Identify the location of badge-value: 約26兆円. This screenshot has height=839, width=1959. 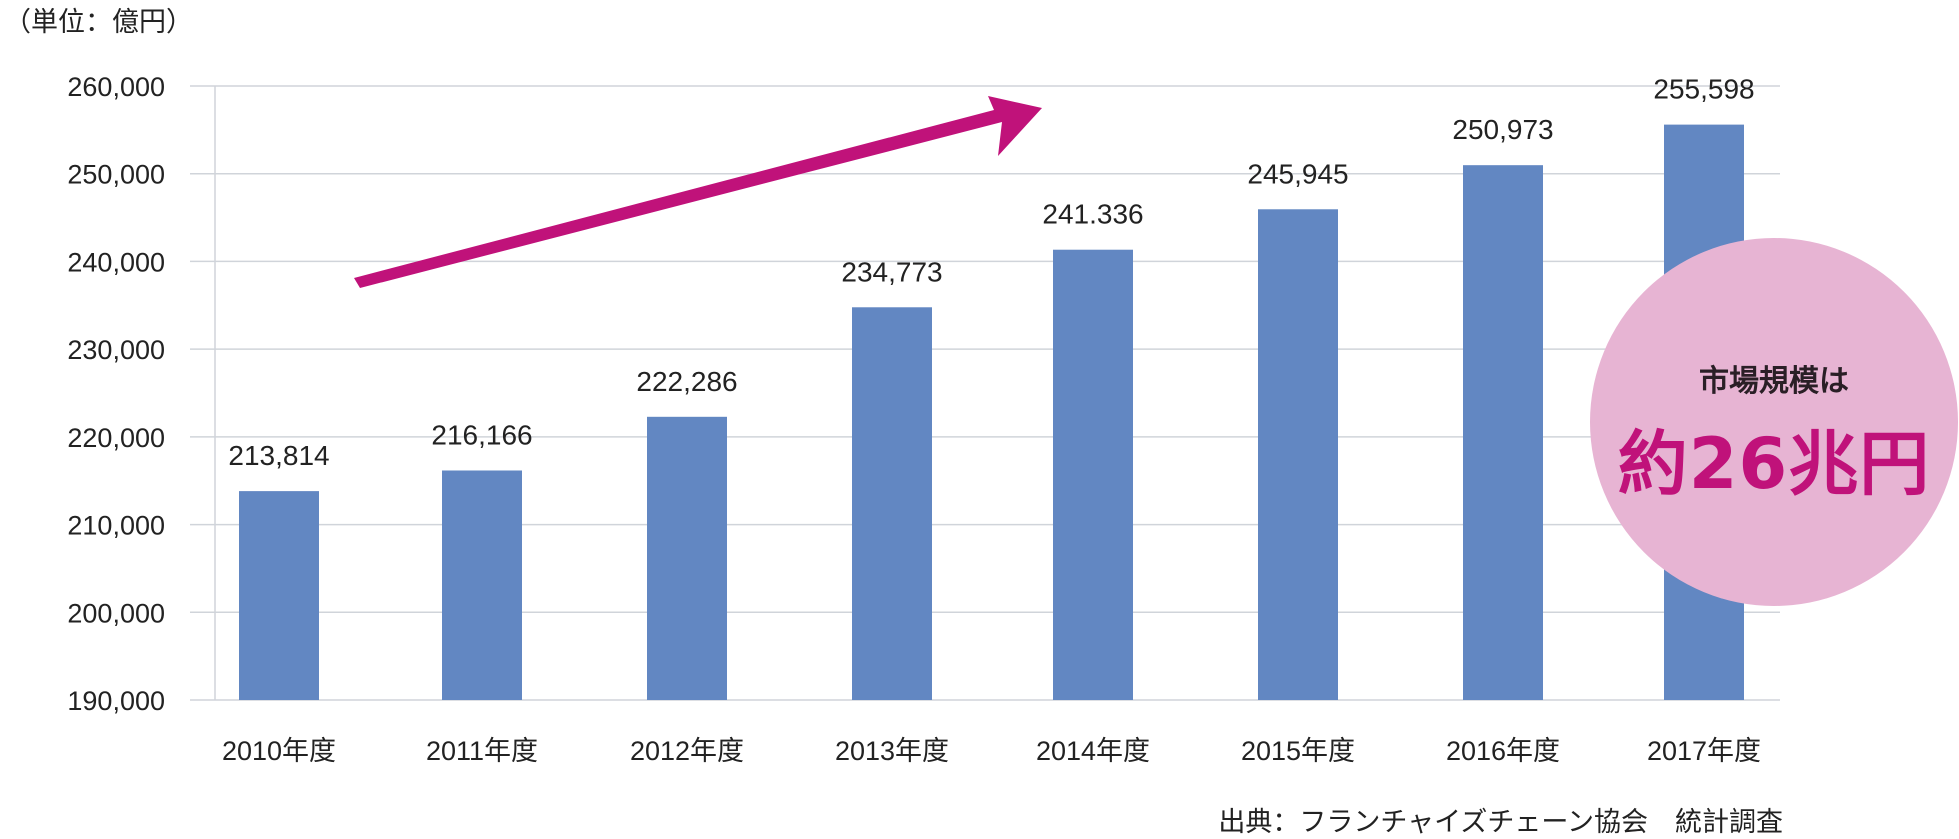
(1774, 464).